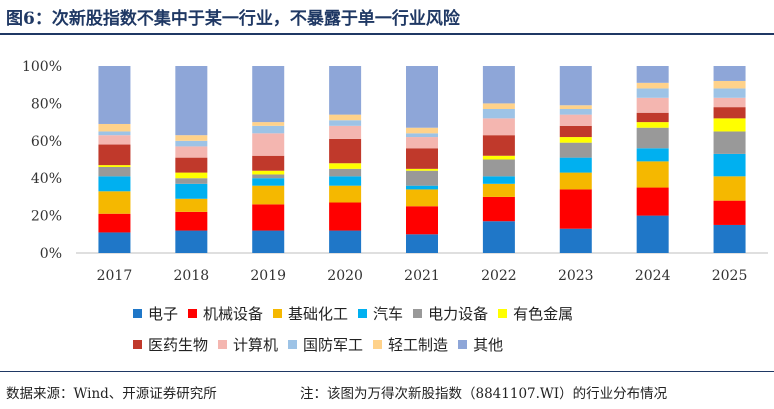 The height and width of the screenshot is (409, 774). Describe the element at coordinates (115, 276) in the screenshot. I see `x-tick-label: 2017` at that location.